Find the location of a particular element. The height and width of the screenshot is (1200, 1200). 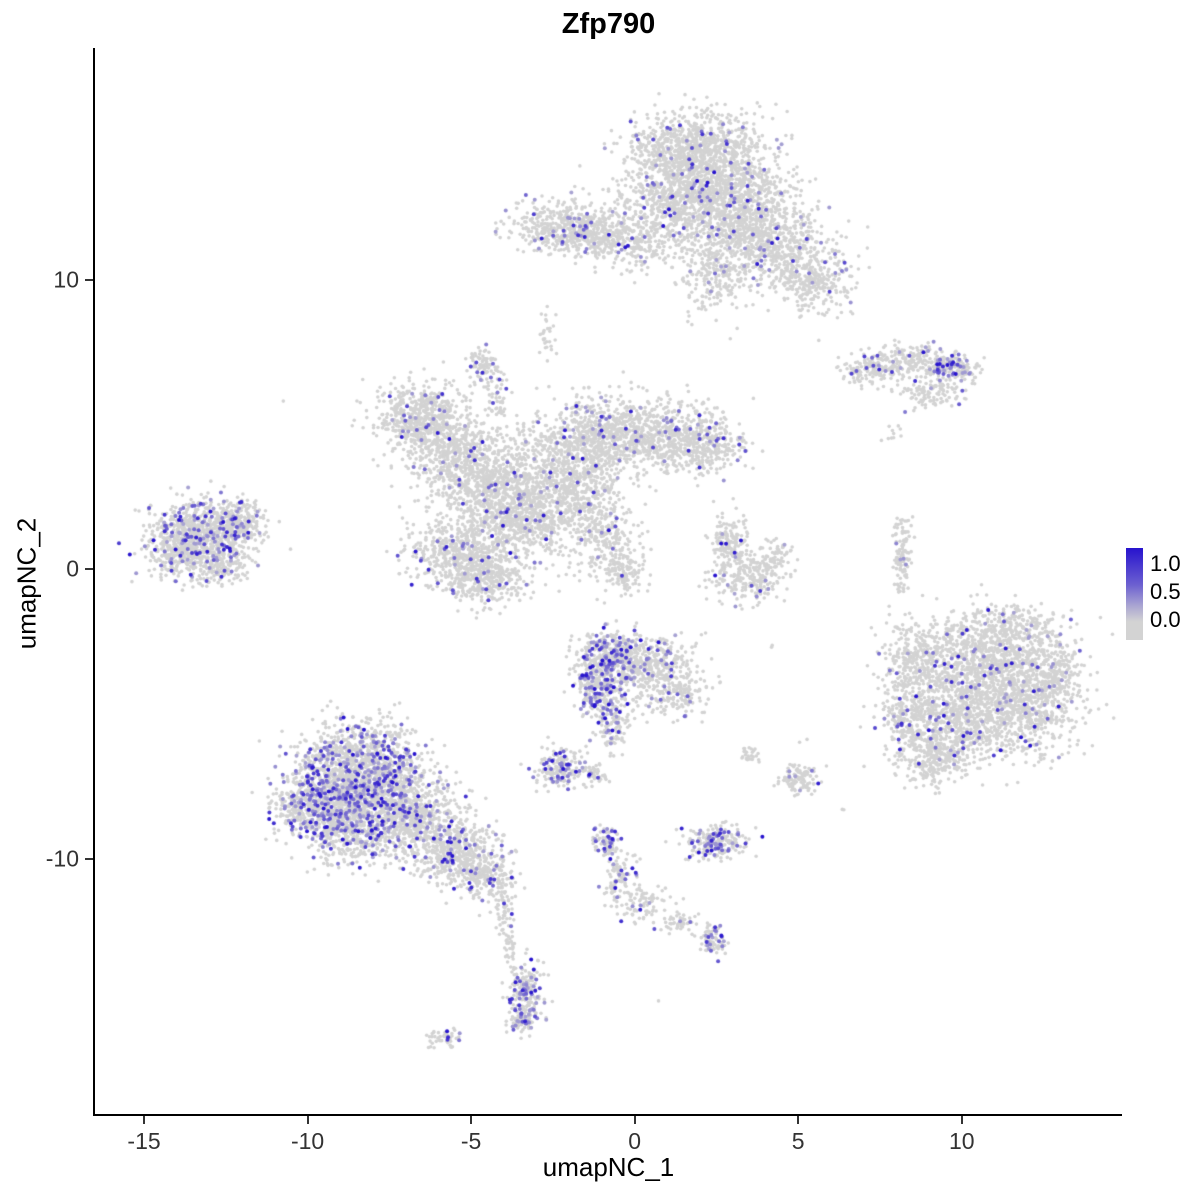

x-axis-line is located at coordinates (607, 1115).